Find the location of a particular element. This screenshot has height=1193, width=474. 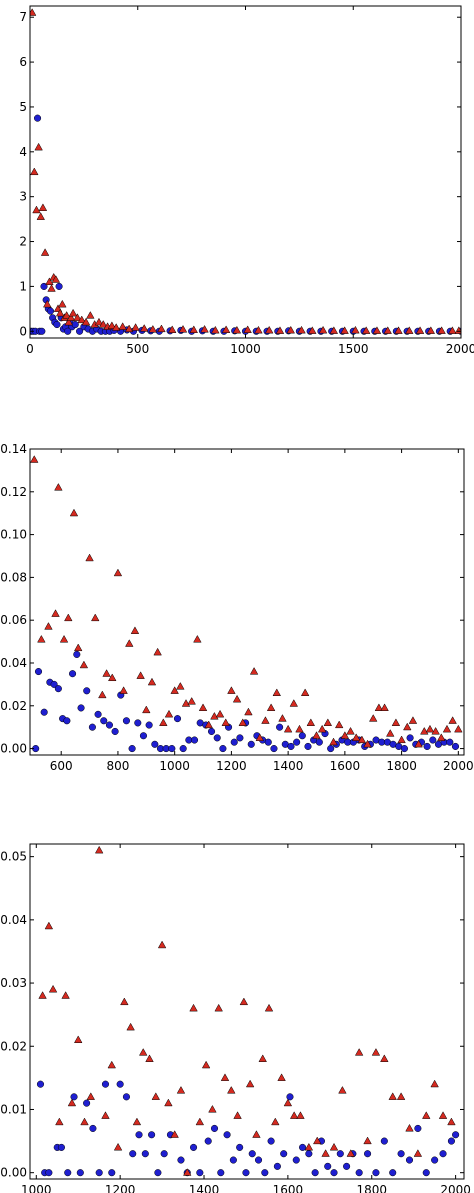

x-tick-label: 1800 is located at coordinates (371, 1188).